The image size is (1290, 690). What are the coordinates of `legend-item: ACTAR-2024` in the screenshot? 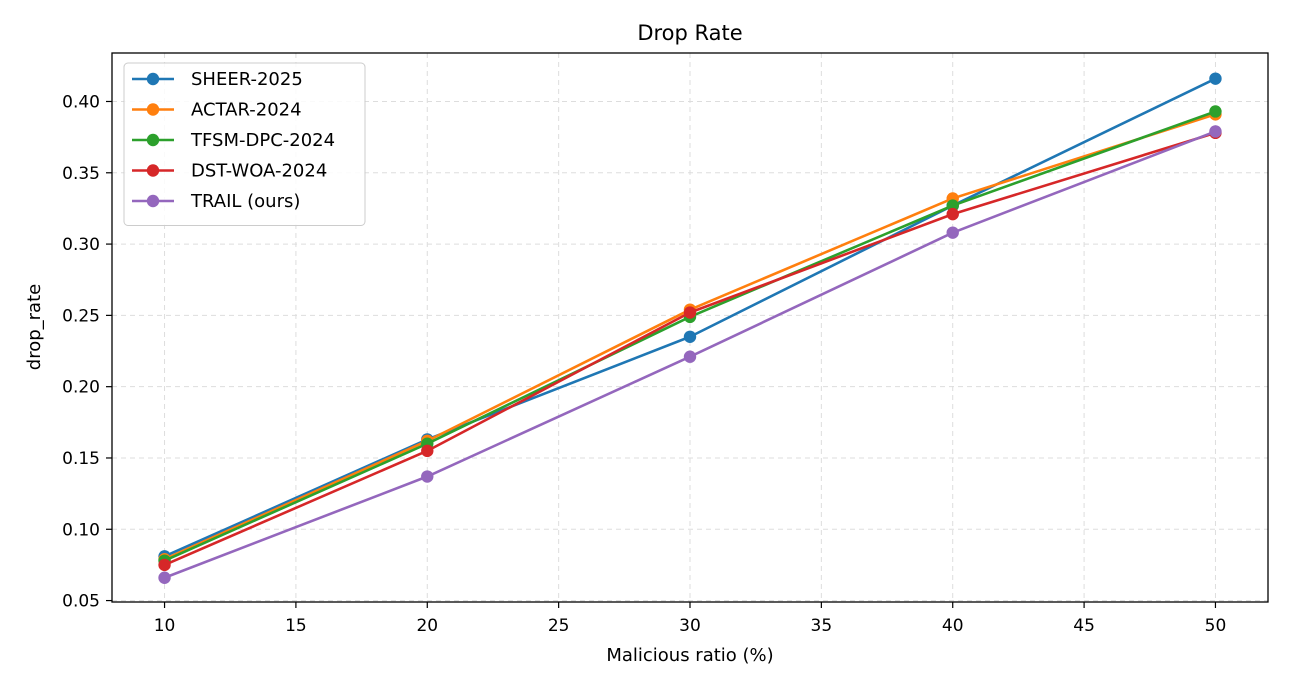 It's located at (217, 110).